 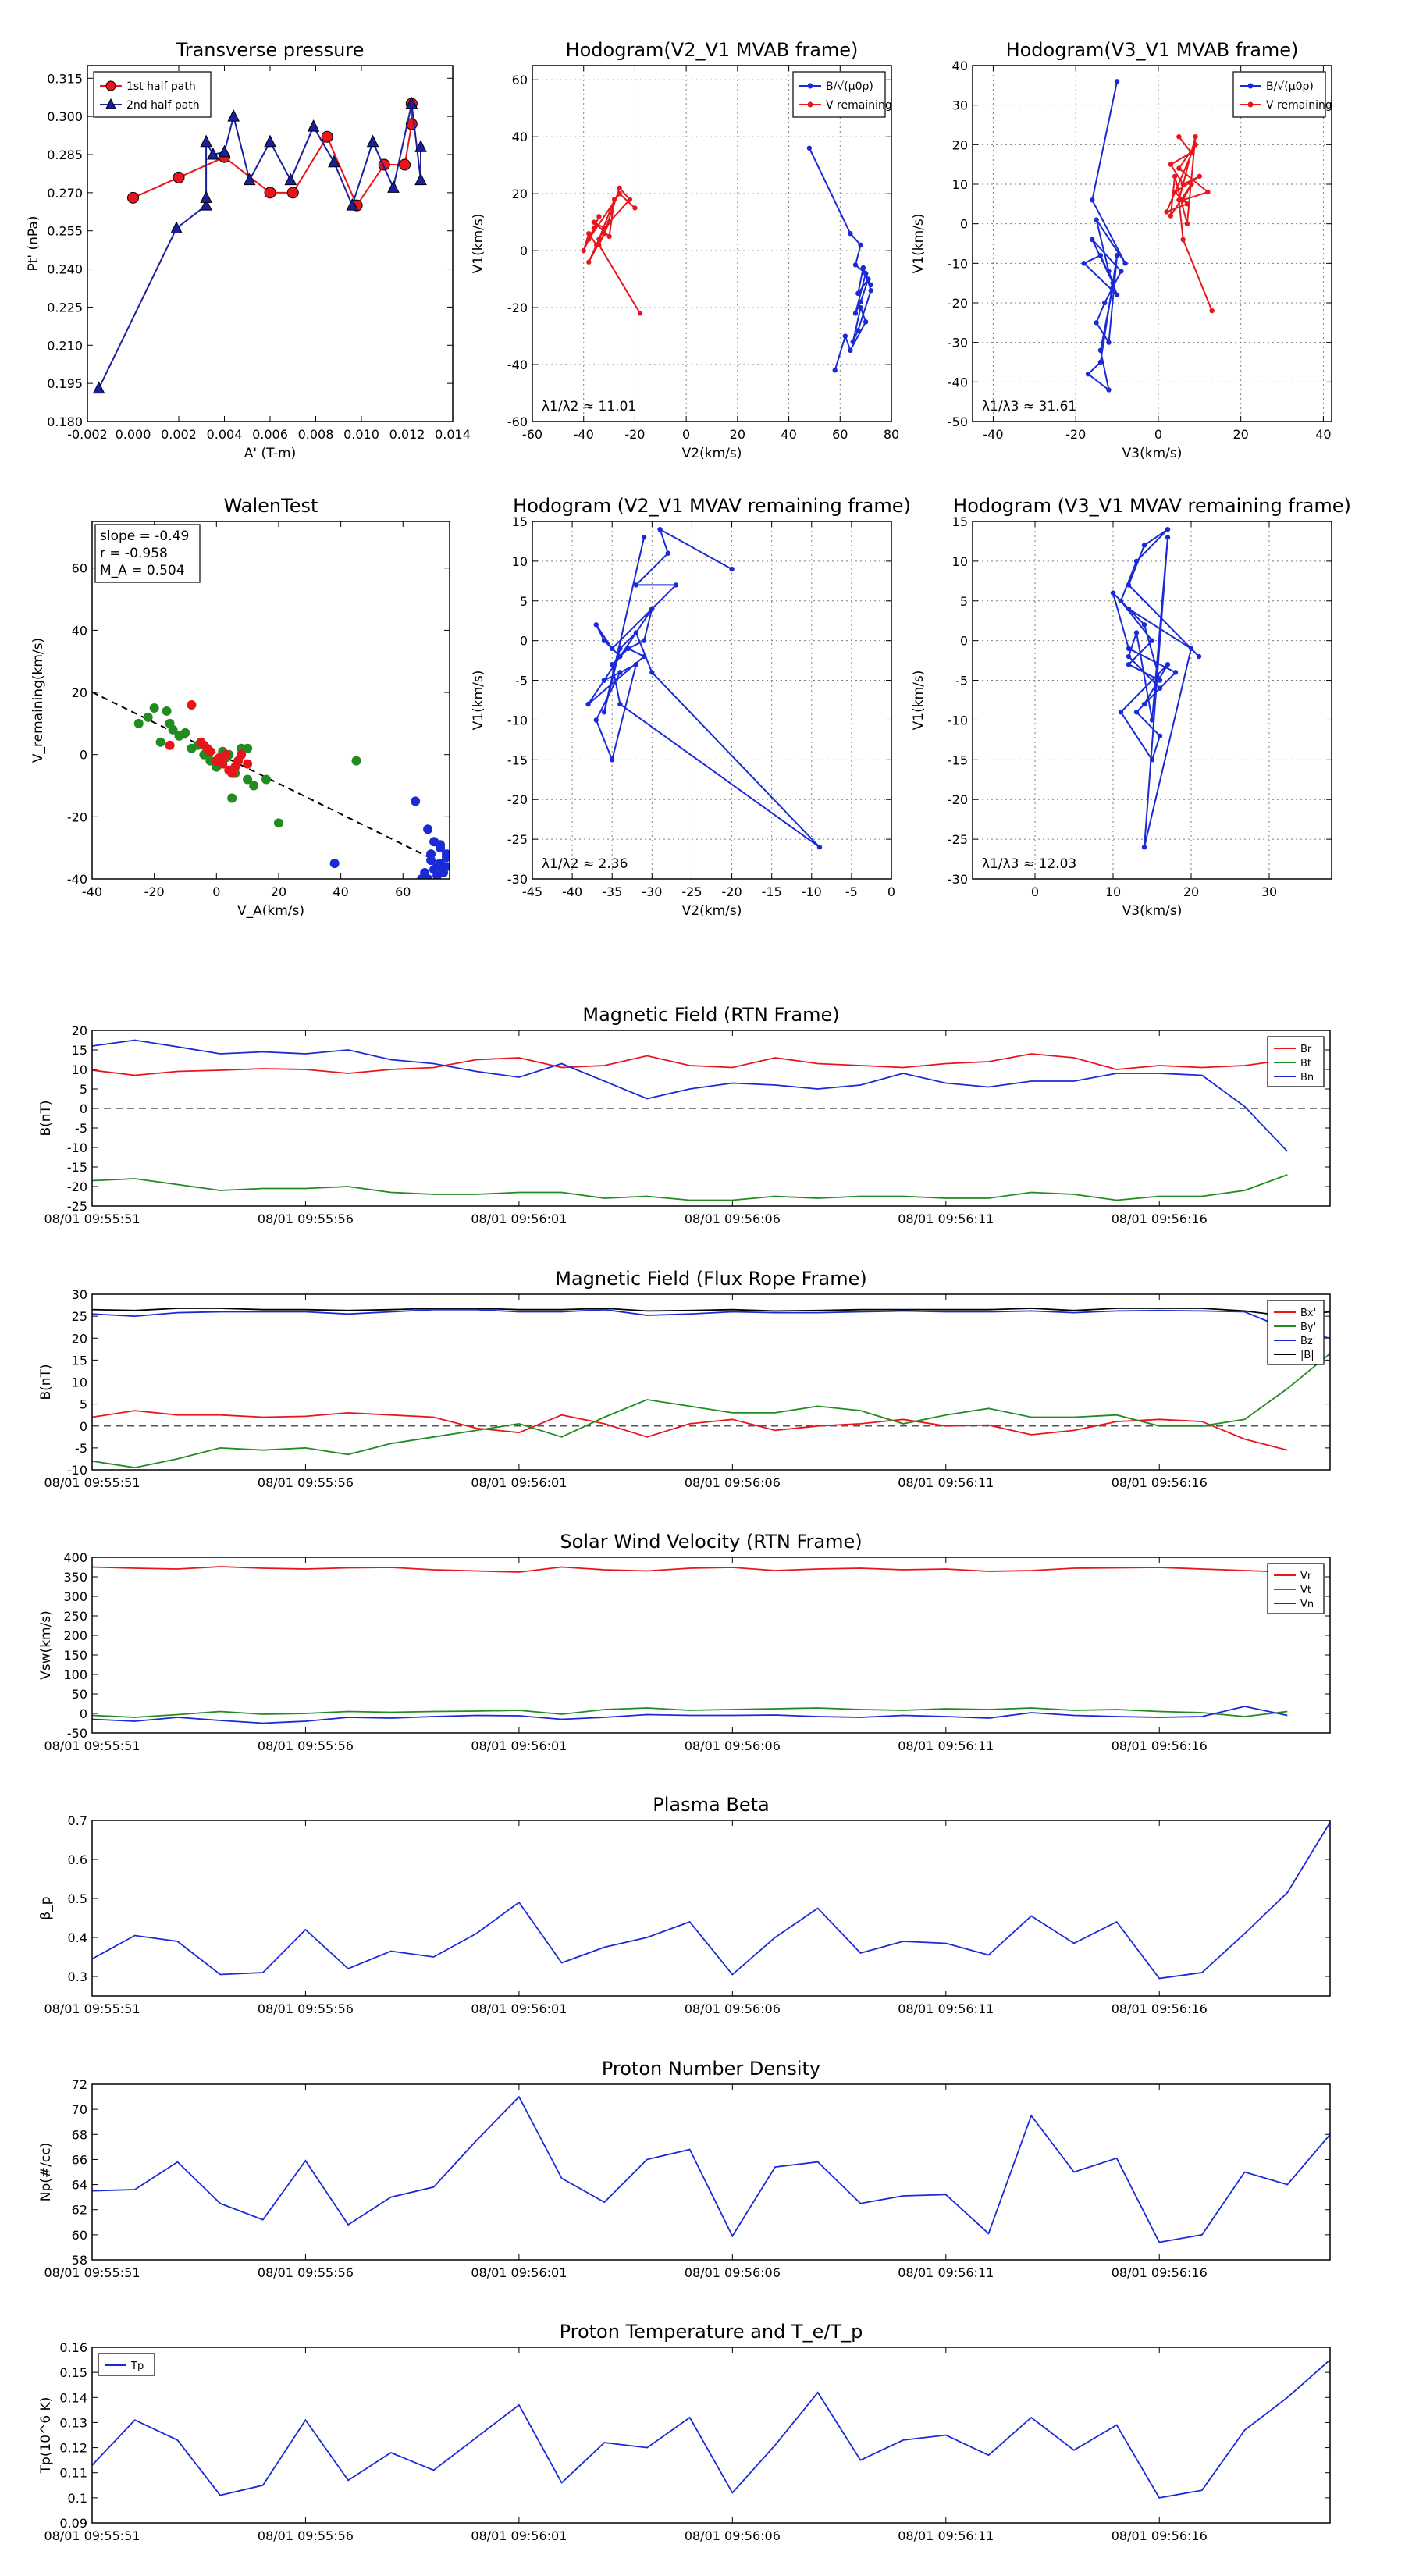 I want to click on x-tick-label: 20, so click(x=738, y=434).